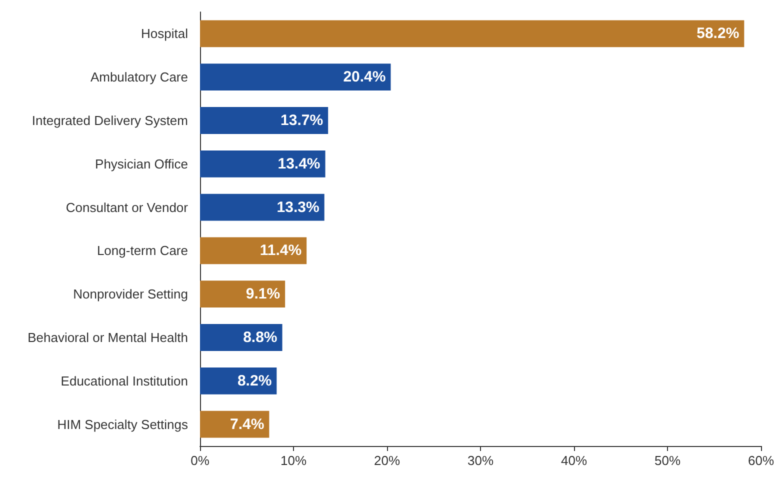 The width and height of the screenshot is (783, 482). I want to click on data-label: 13.3%, so click(298, 207).